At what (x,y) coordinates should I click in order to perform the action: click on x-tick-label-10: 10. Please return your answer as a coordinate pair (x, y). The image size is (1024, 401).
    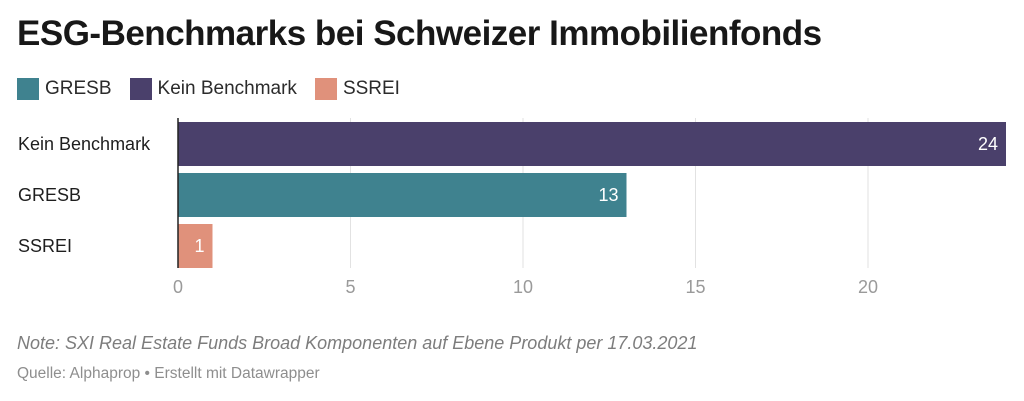
    Looking at the image, I should click on (523, 287).